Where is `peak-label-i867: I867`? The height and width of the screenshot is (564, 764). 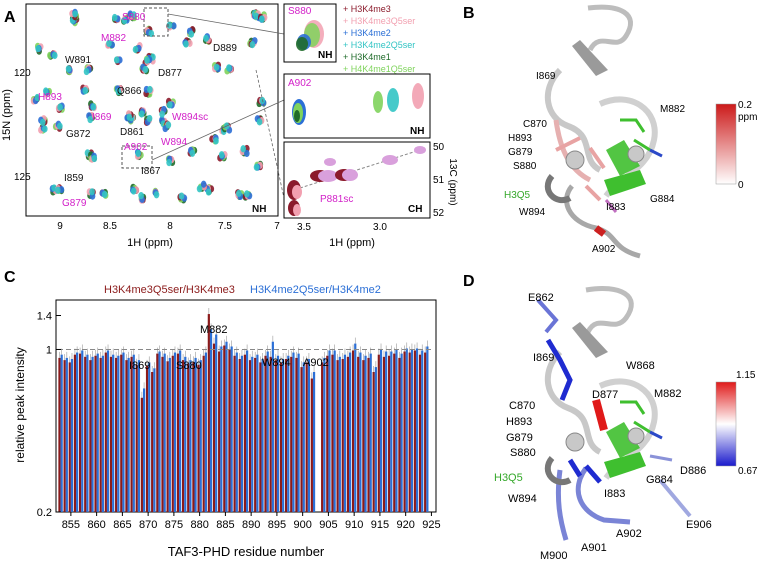 peak-label-i867: I867 is located at coordinates (151, 171).